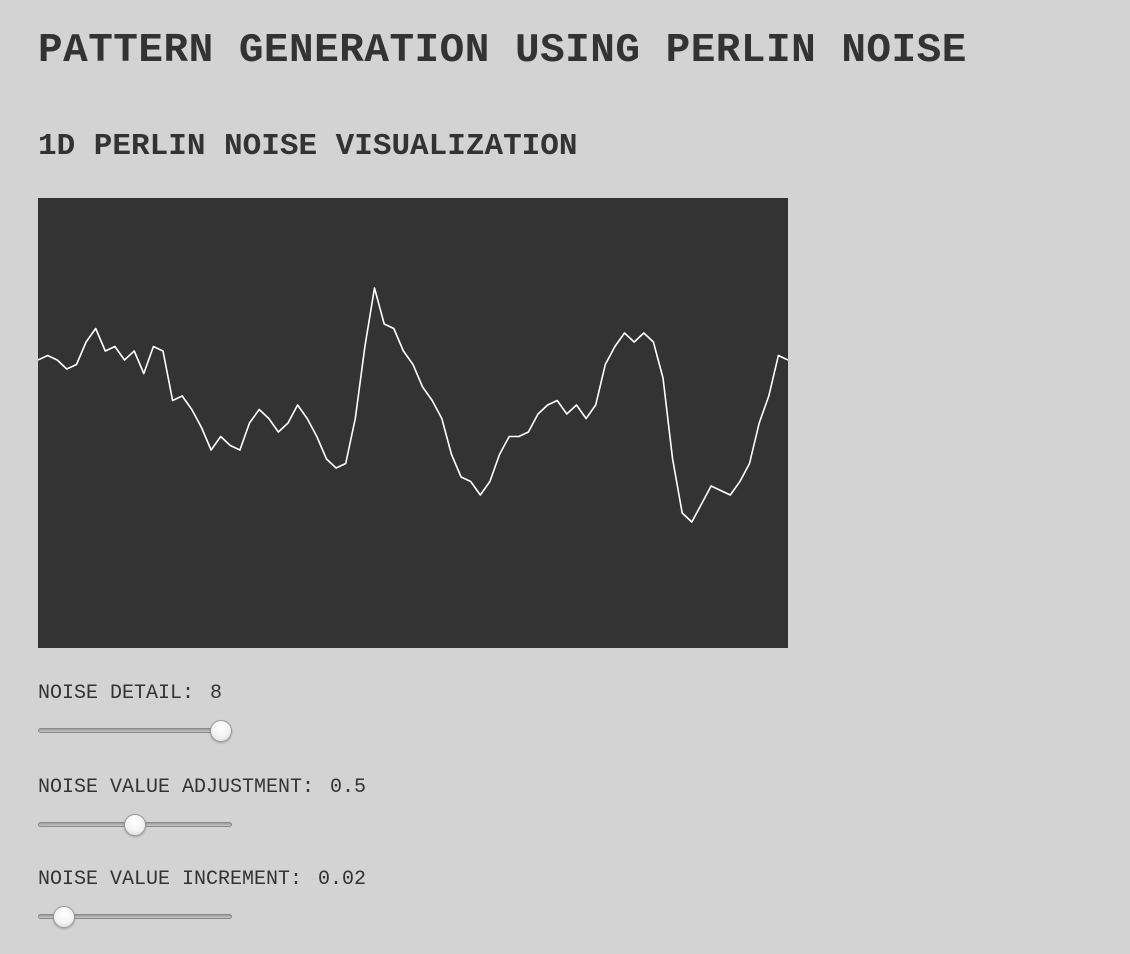 This screenshot has width=1130, height=954. I want to click on noise-adjustment-slider, so click(135, 825).